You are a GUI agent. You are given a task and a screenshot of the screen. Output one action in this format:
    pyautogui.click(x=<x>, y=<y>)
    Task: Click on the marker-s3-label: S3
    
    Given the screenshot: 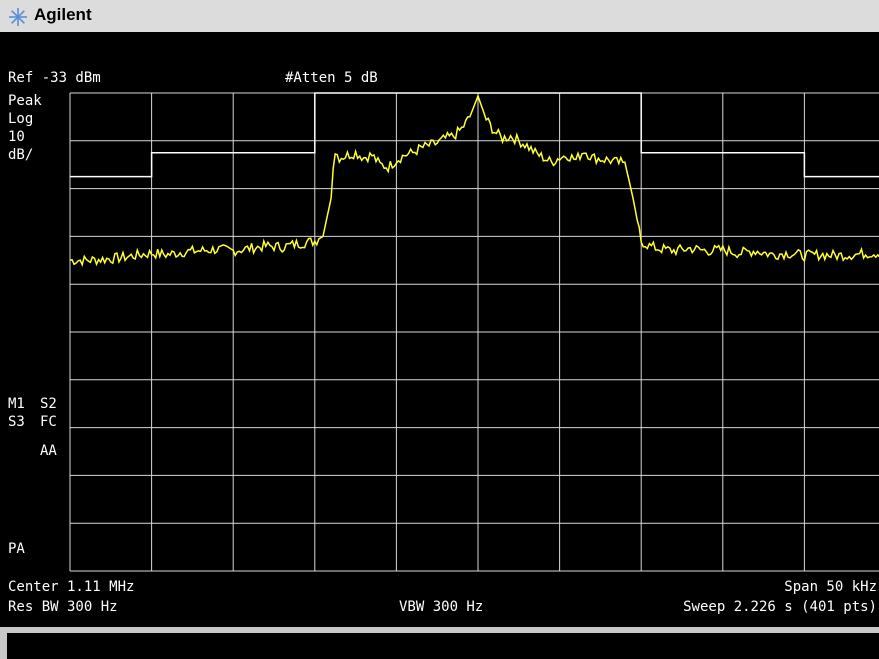 What is the action you would take?
    pyautogui.click(x=16, y=422)
    